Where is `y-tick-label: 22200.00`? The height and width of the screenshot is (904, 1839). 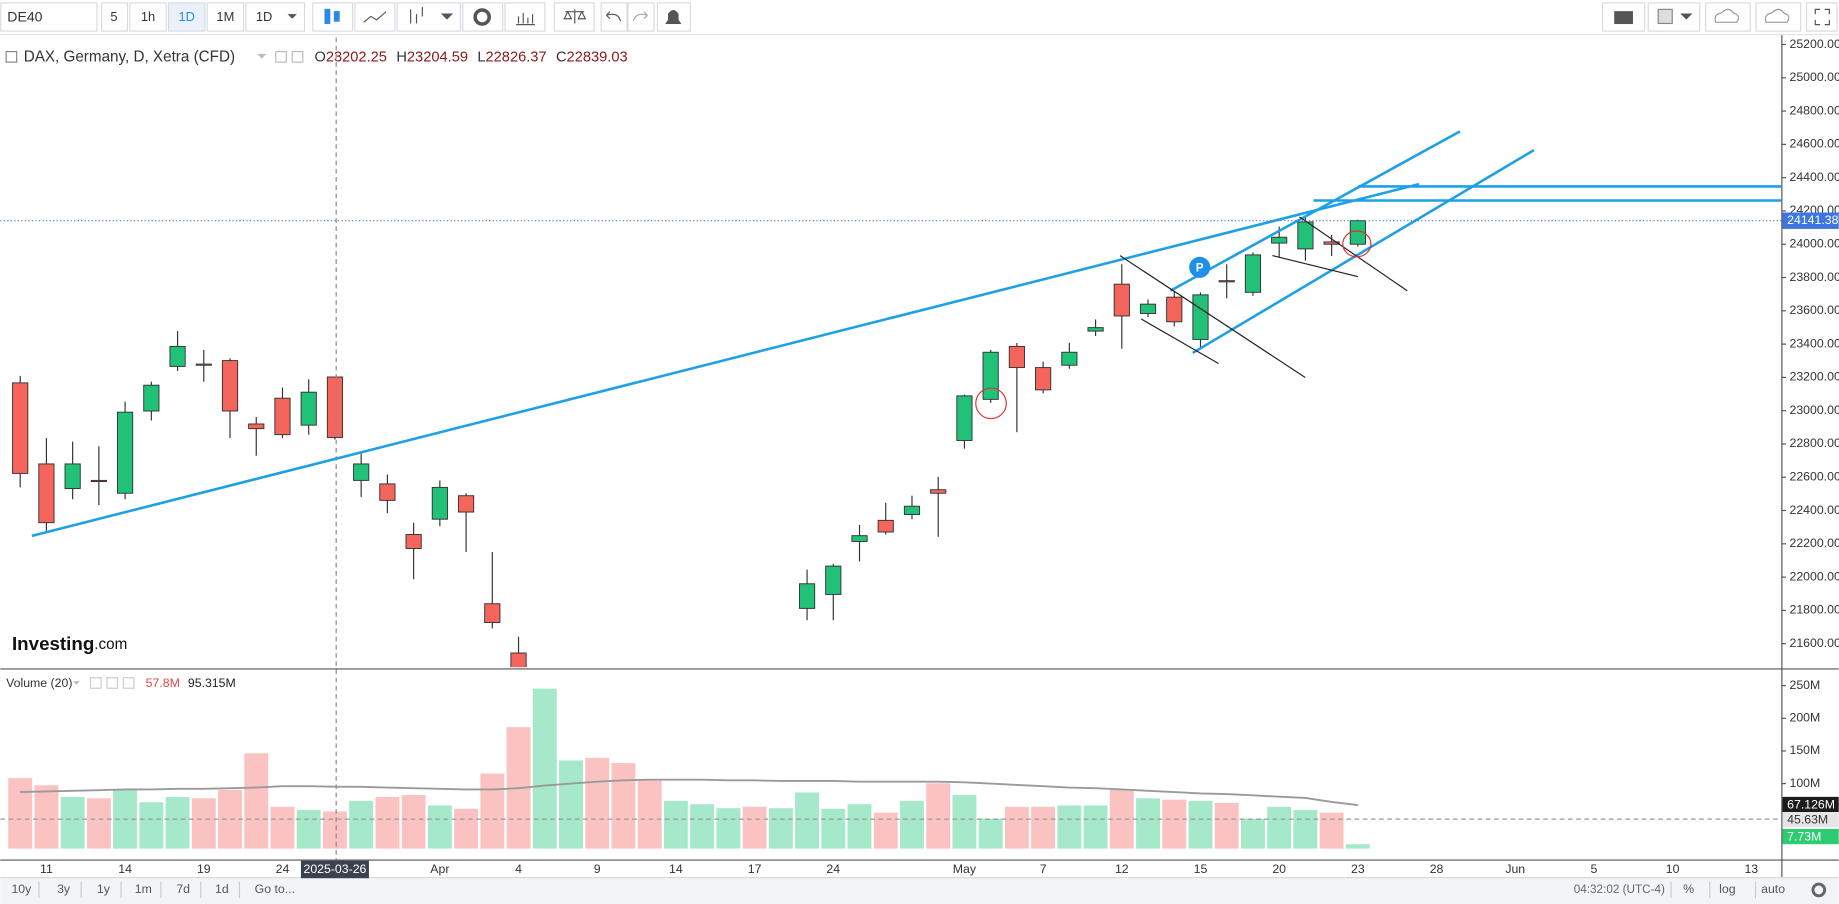
y-tick-label: 22200.00 is located at coordinates (1814, 543).